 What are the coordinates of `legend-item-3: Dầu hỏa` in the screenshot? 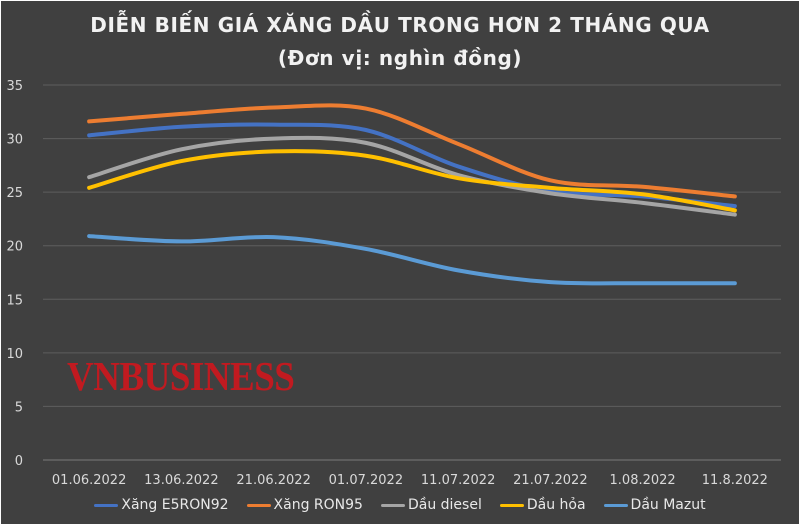 It's located at (543, 505).